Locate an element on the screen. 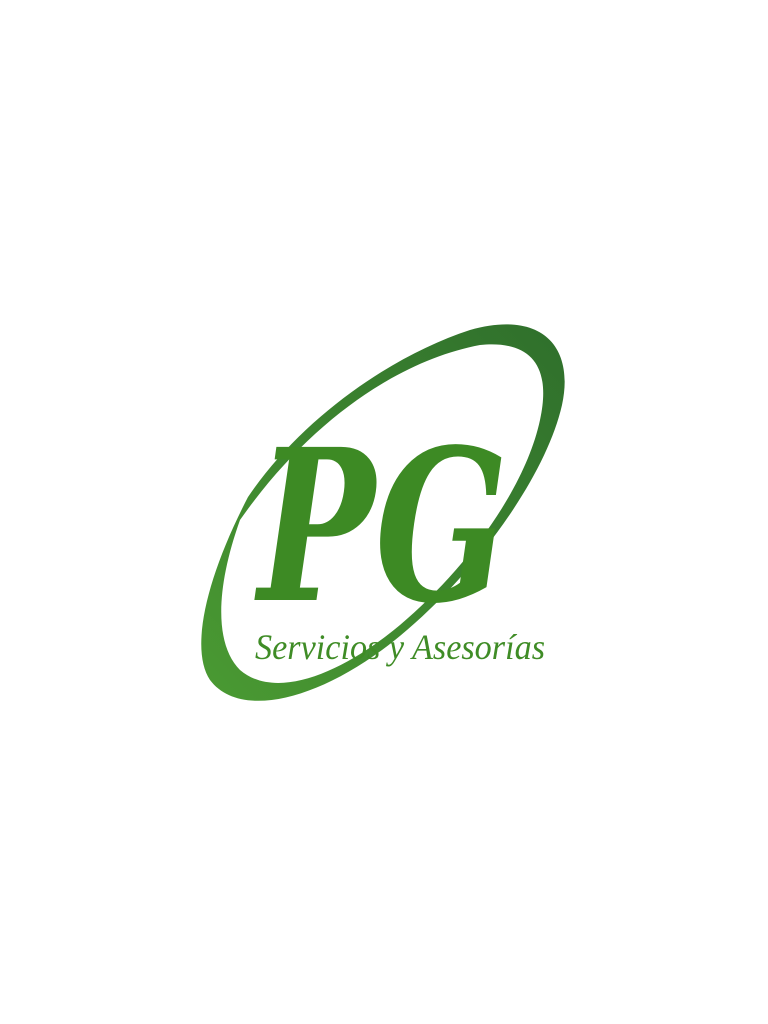 Image resolution: width=768 pixels, height=1024 pixels. logo-tagline: Servicios y Asesorías is located at coordinates (400, 647).